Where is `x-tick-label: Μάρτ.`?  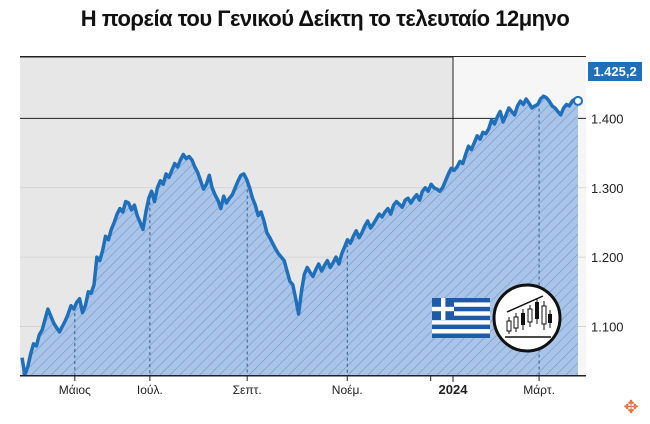
x-tick-label: Μάρτ. is located at coordinates (539, 390).